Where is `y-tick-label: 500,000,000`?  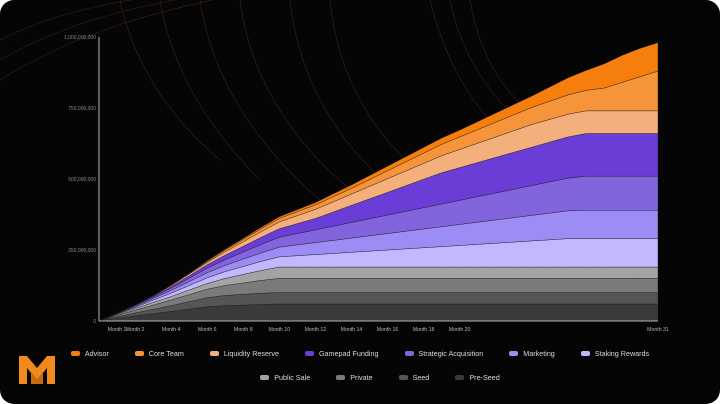
y-tick-label: 500,000,000 is located at coordinates (82, 180).